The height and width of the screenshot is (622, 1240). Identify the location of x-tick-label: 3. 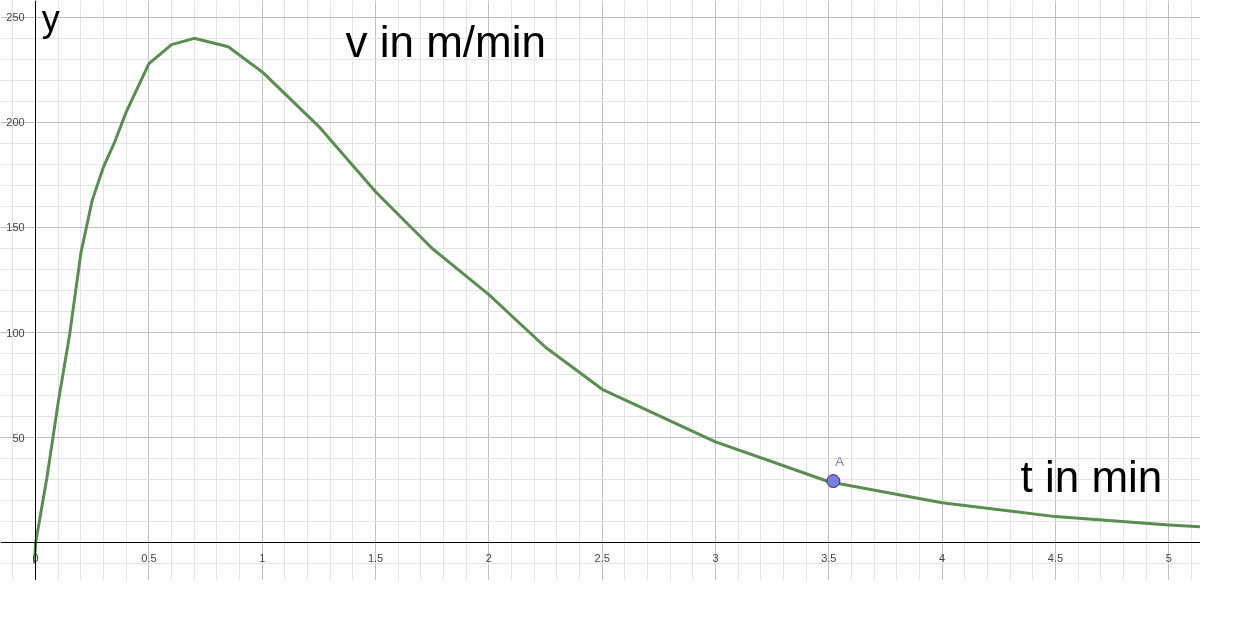
(715, 557).